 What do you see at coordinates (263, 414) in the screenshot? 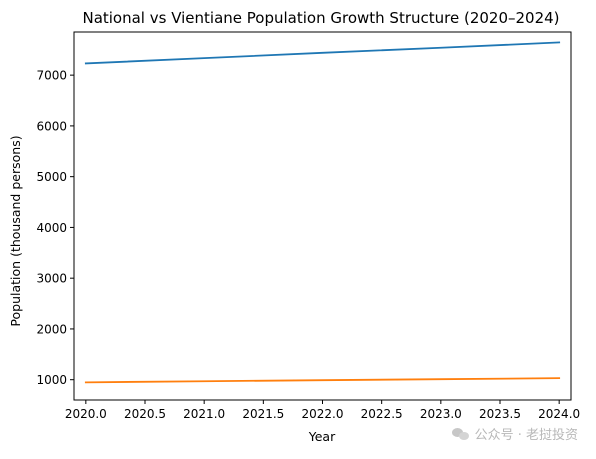
I see `x-tick-label: 2021.5` at bounding box center [263, 414].